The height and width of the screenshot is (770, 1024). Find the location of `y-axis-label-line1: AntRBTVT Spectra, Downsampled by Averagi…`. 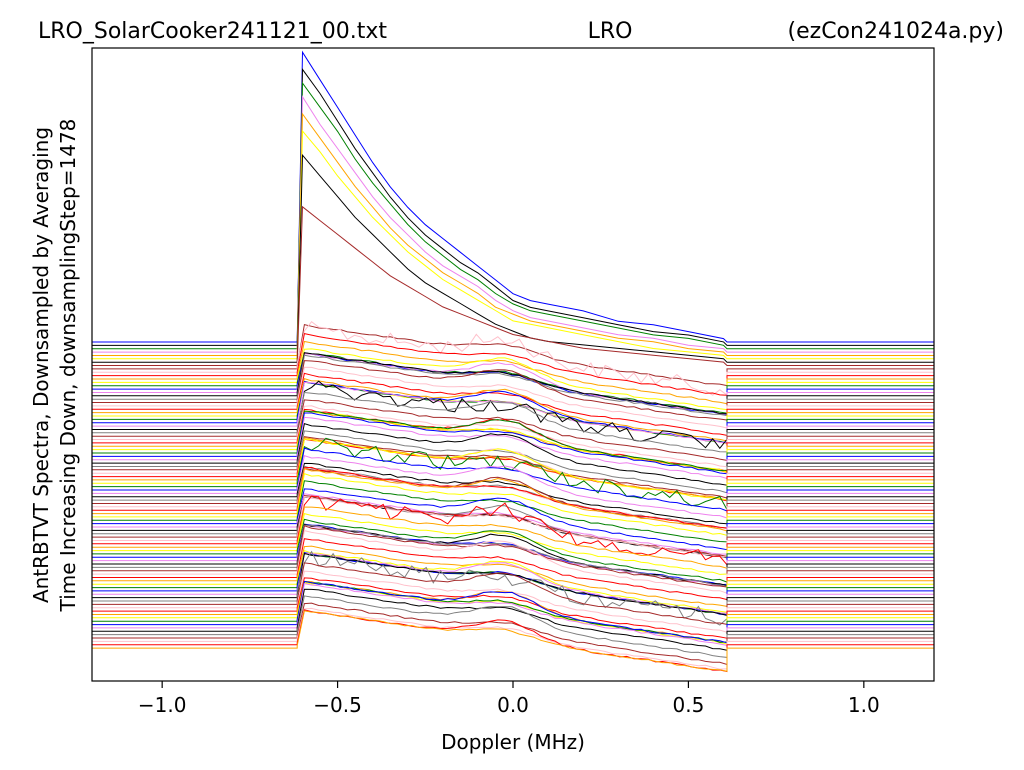

y-axis-label-line1: AntRBTVT Spectra, Downsampled by Averagi… is located at coordinates (41, 365).